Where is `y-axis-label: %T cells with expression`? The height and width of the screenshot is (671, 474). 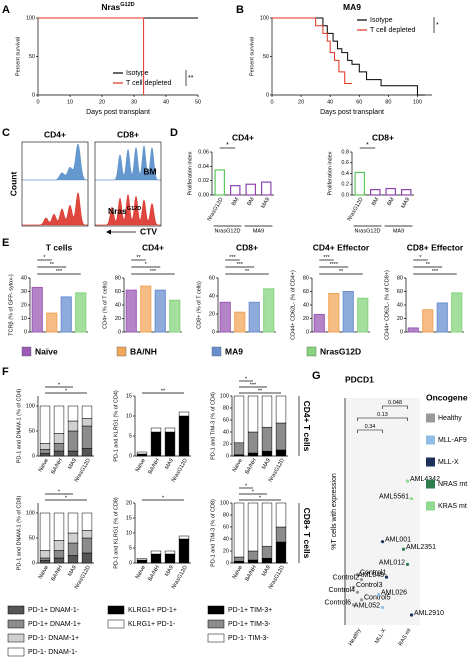
y-axis-label: %T cells with expression is located at coordinates (334, 511).